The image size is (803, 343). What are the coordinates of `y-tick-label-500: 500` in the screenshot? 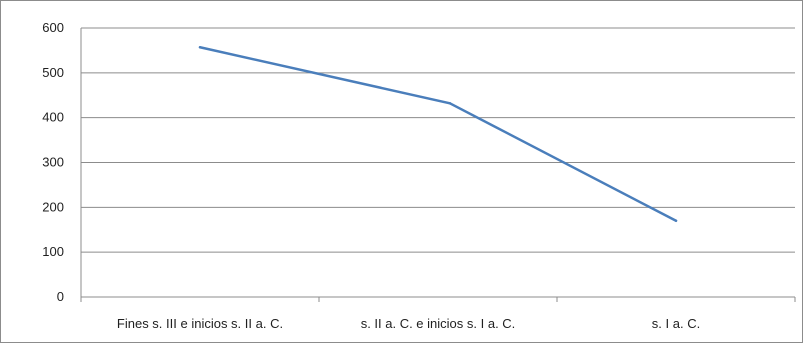 It's located at (53, 72).